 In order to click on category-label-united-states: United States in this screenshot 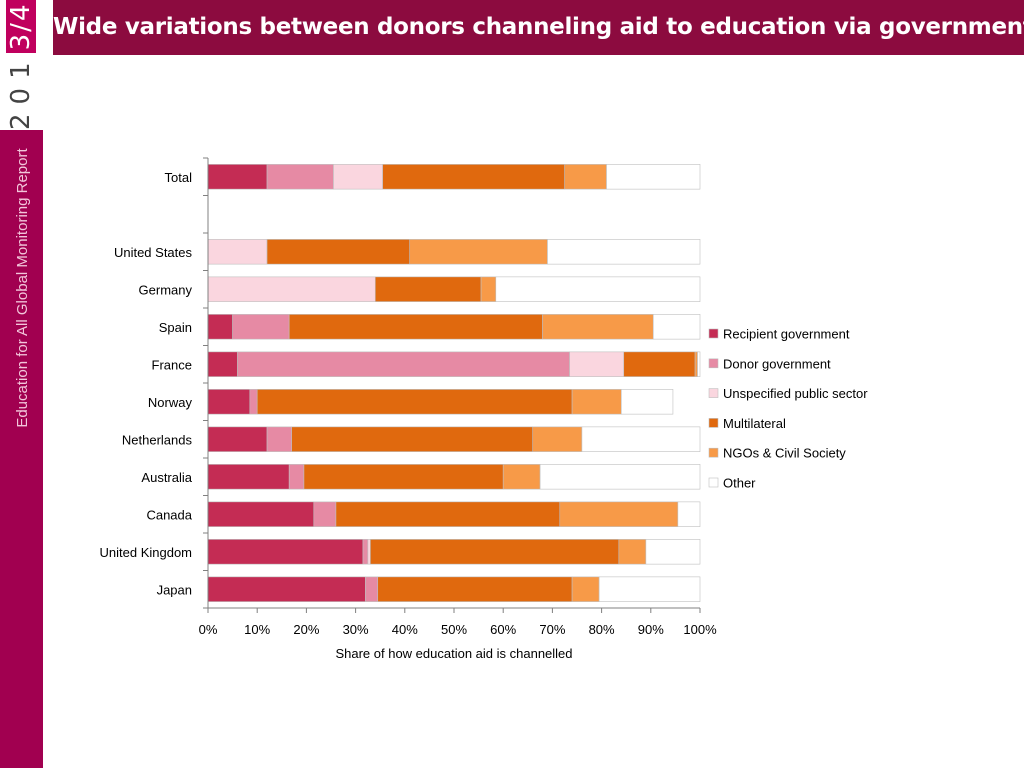, I will do `click(153, 252)`.